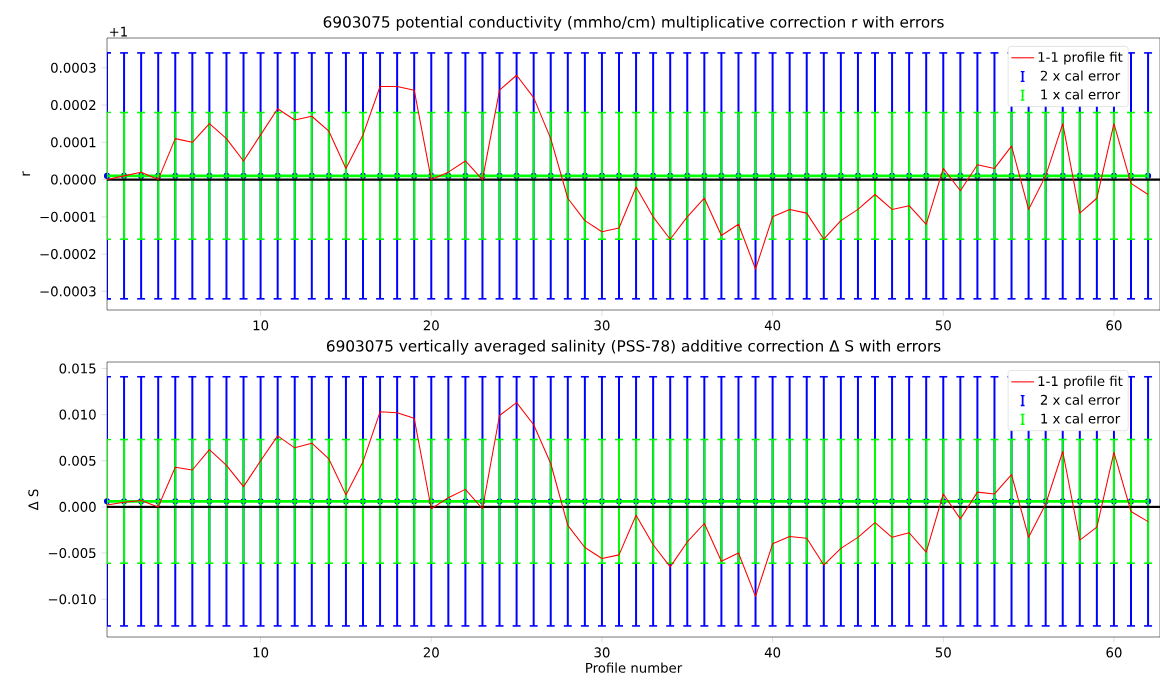 The height and width of the screenshot is (687, 1160). I want to click on y-tick-label: 0.000, so click(77, 506).